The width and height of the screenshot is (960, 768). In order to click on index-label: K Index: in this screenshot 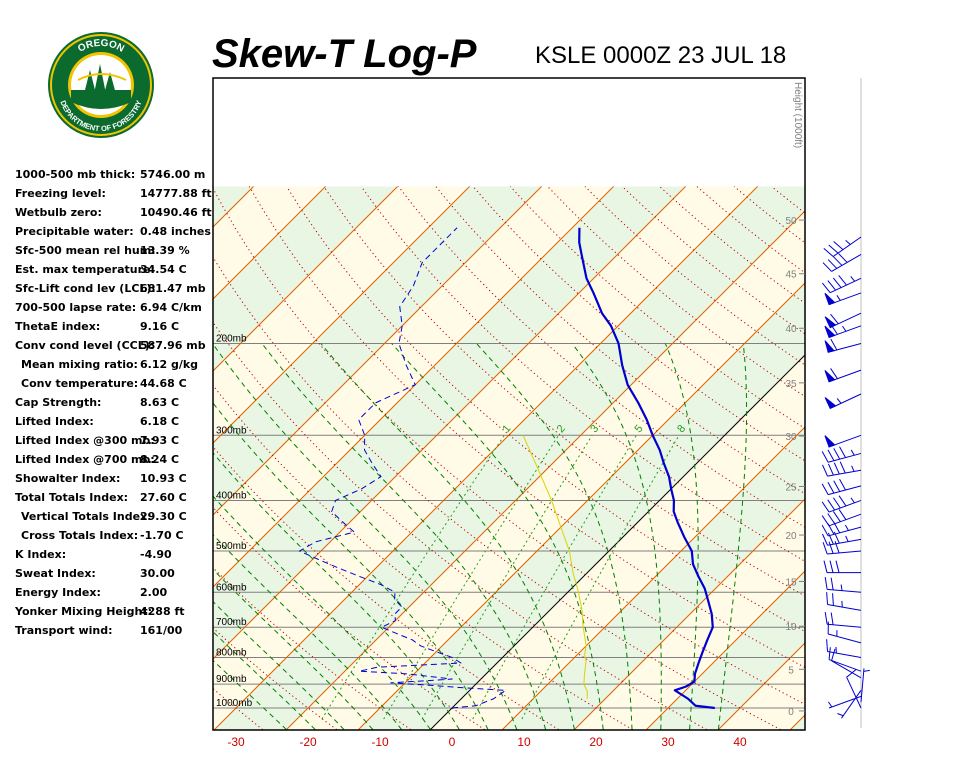, I will do `click(41, 554)`.